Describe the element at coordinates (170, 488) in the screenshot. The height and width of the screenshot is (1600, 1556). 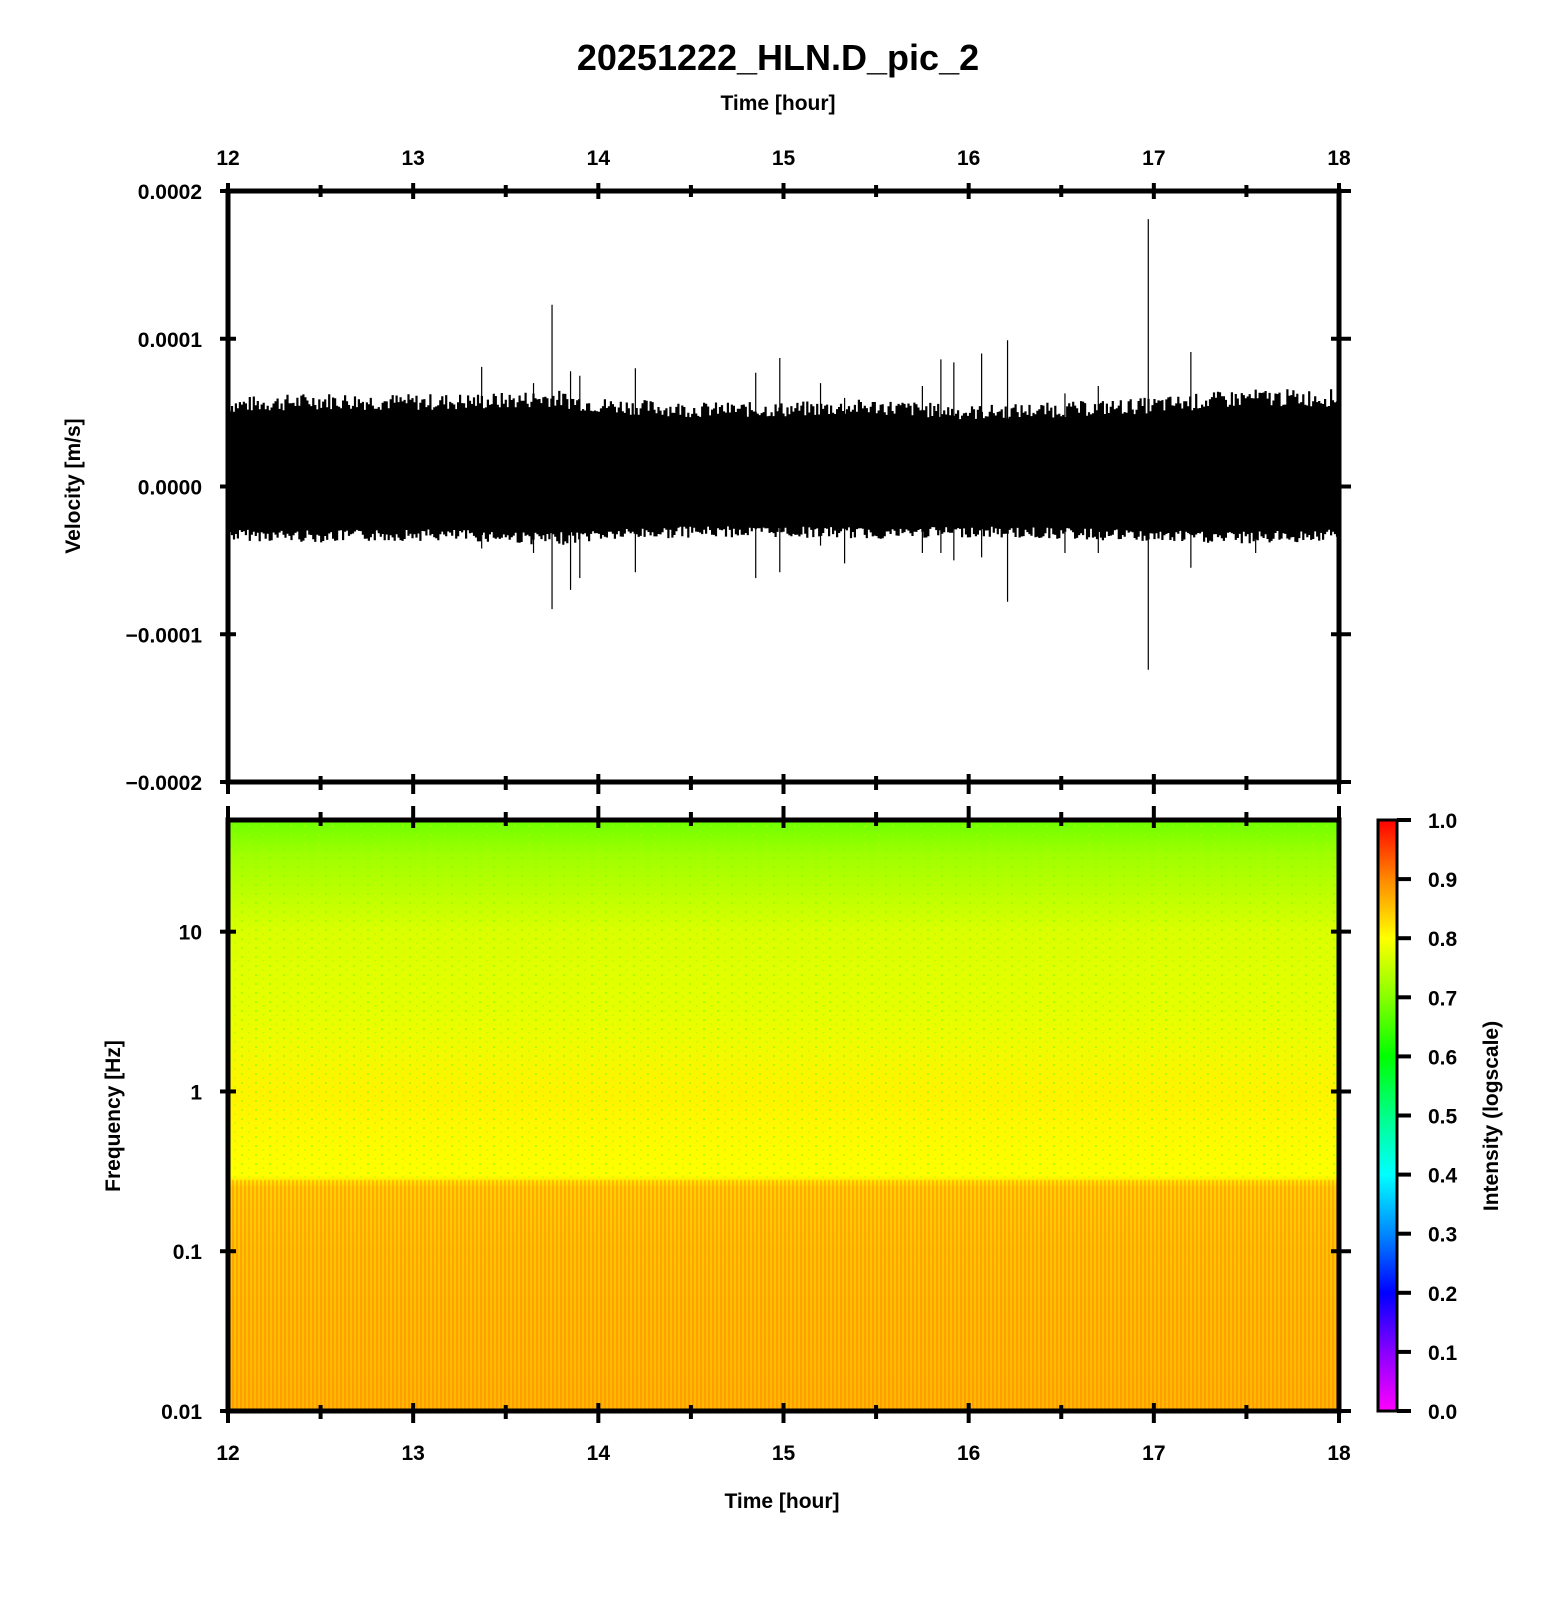
I see `waveform-y-tick-label: 0.0000` at that location.